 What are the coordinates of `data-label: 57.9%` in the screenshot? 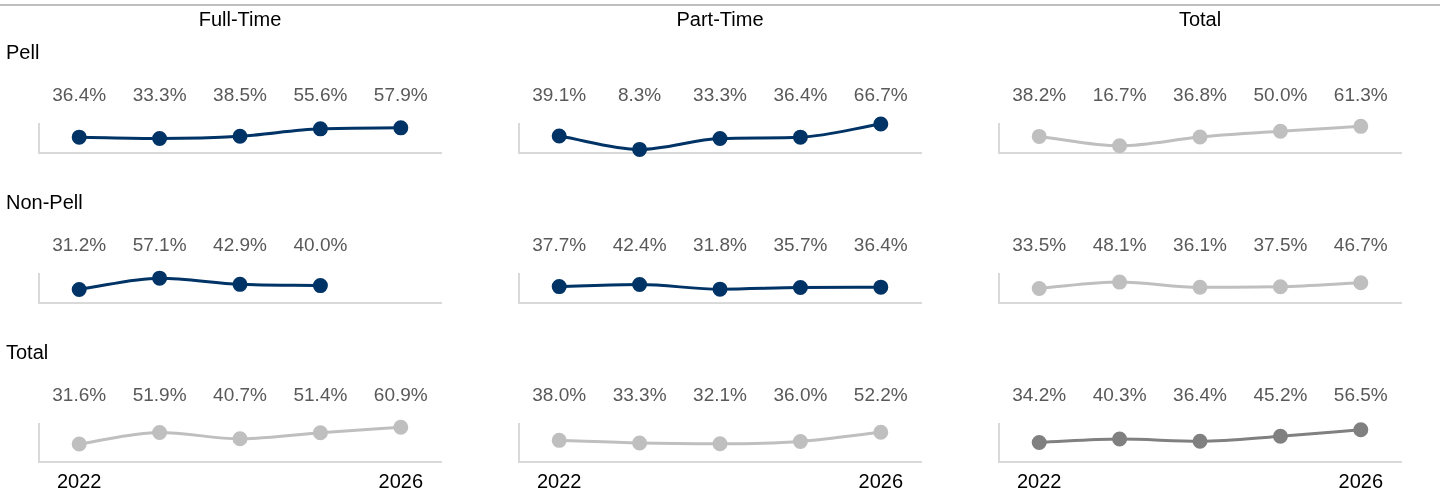 It's located at (400, 95).